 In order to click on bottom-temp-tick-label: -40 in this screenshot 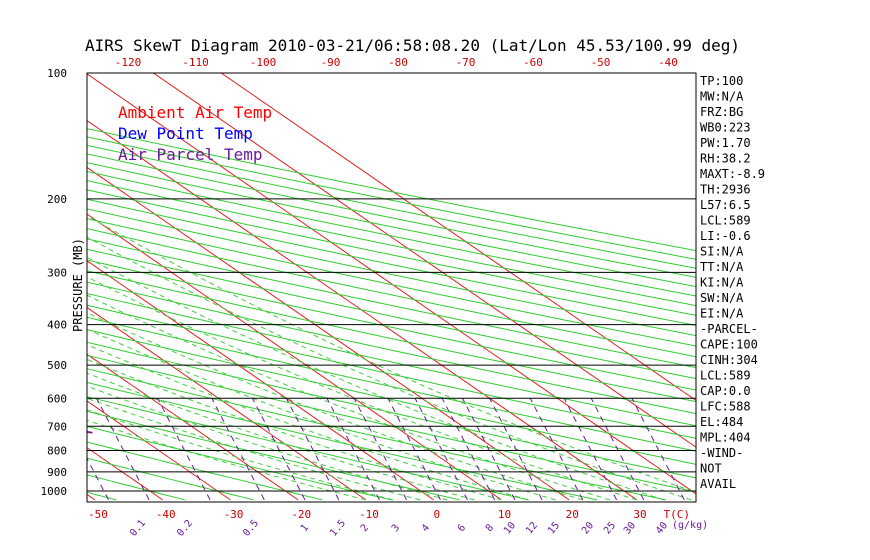, I will do `click(166, 514)`.